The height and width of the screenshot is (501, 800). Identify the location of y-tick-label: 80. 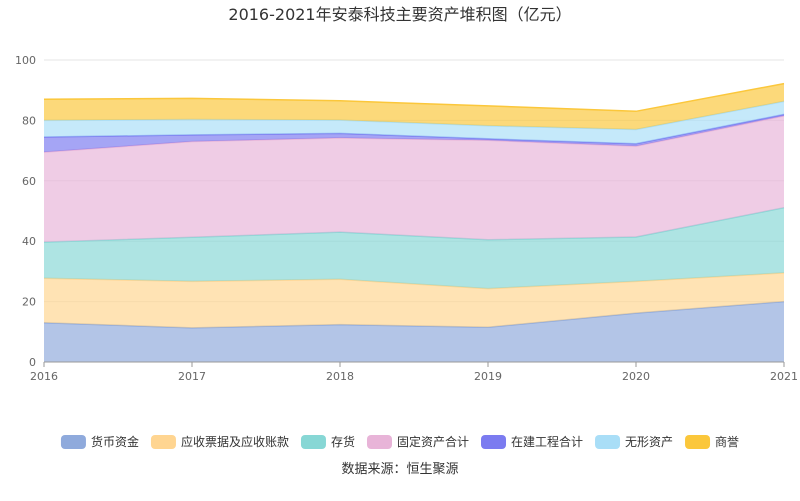
(29, 120).